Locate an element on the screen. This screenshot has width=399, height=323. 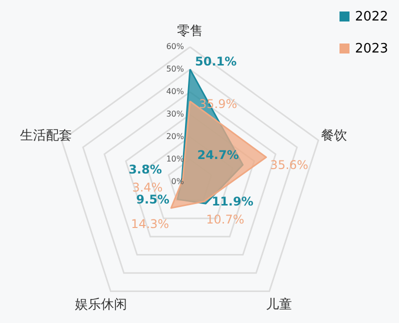
data-label: 11.9% is located at coordinates (233, 201).